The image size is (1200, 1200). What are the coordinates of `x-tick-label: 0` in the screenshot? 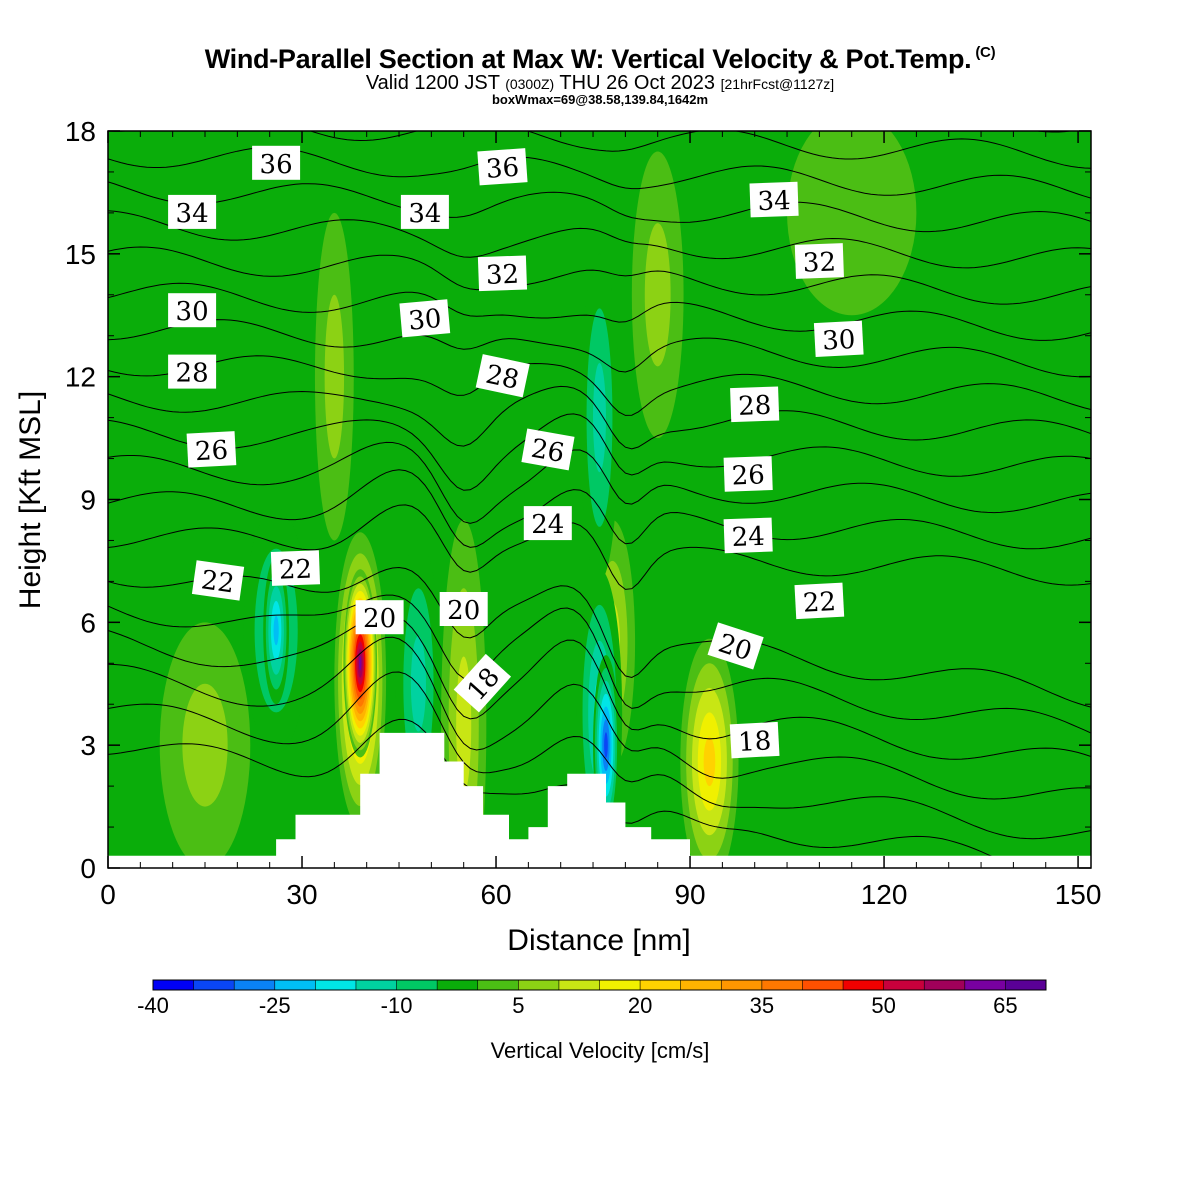 It's located at (108, 894).